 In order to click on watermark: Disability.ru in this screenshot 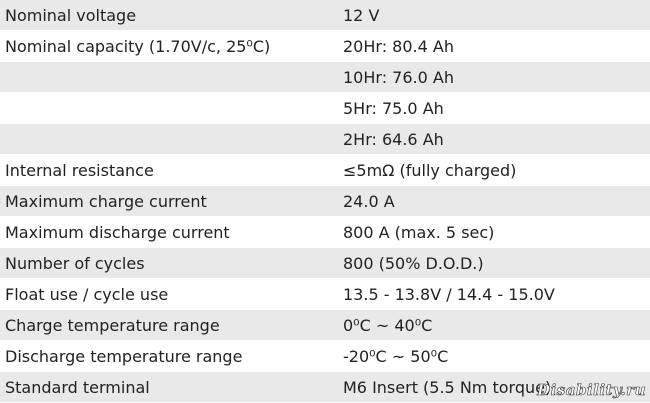, I will do `click(591, 390)`.